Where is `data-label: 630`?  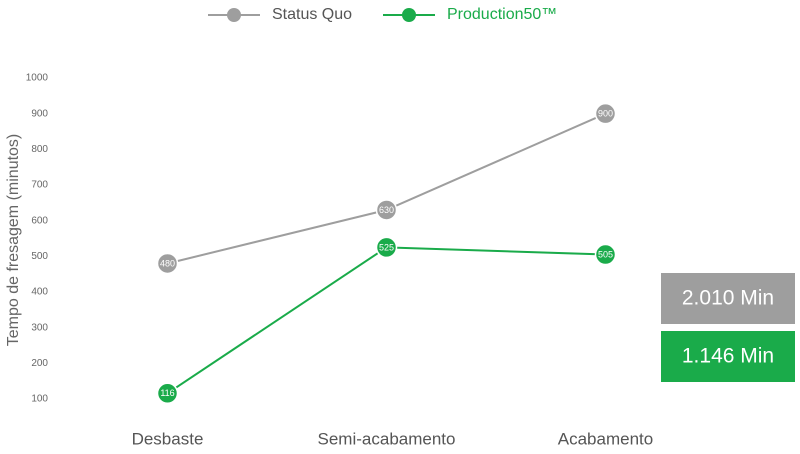 data-label: 630 is located at coordinates (386, 210).